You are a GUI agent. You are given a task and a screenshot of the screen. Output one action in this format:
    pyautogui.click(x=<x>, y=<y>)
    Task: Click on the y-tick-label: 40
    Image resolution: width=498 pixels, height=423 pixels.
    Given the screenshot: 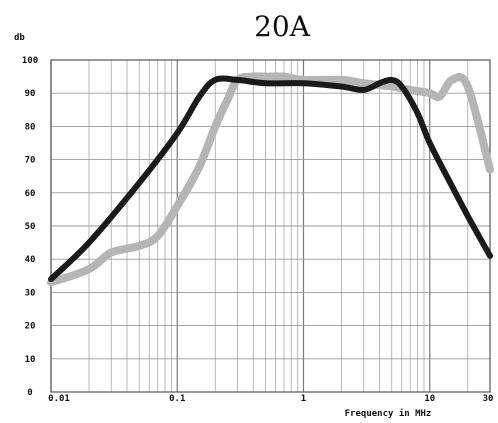 What is the action you would take?
    pyautogui.click(x=30, y=260)
    